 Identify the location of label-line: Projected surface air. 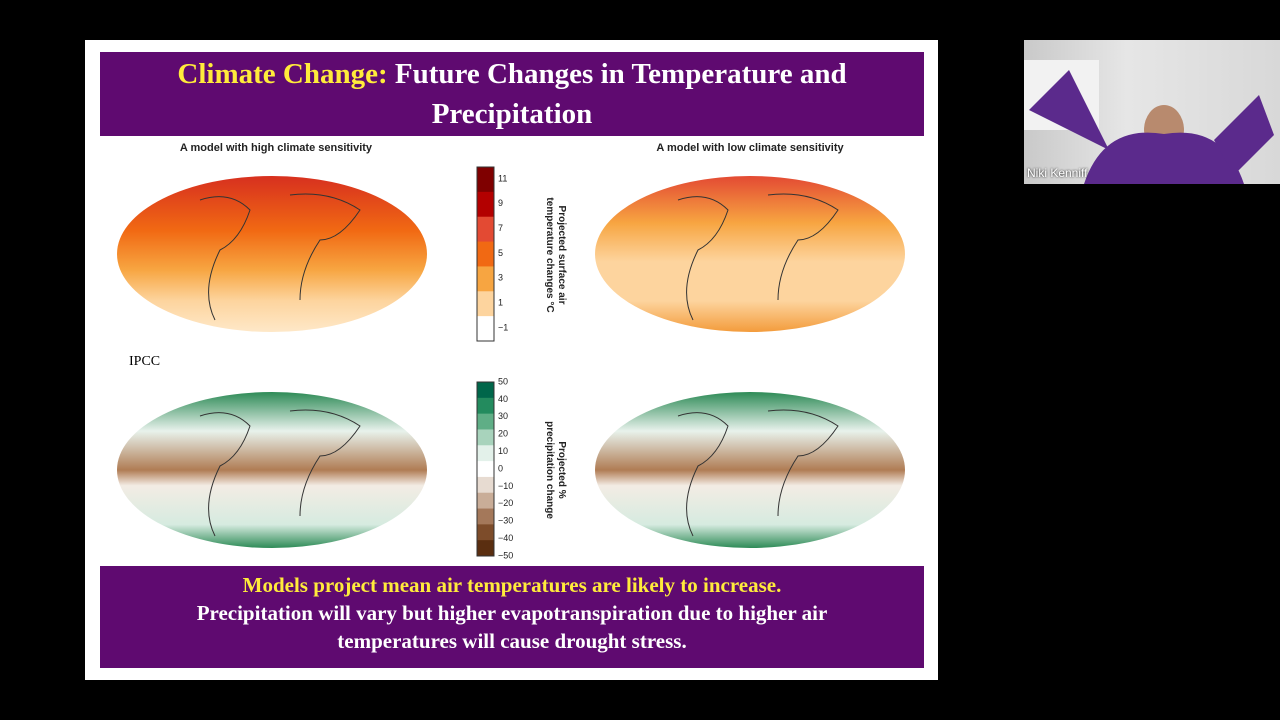
(561, 255).